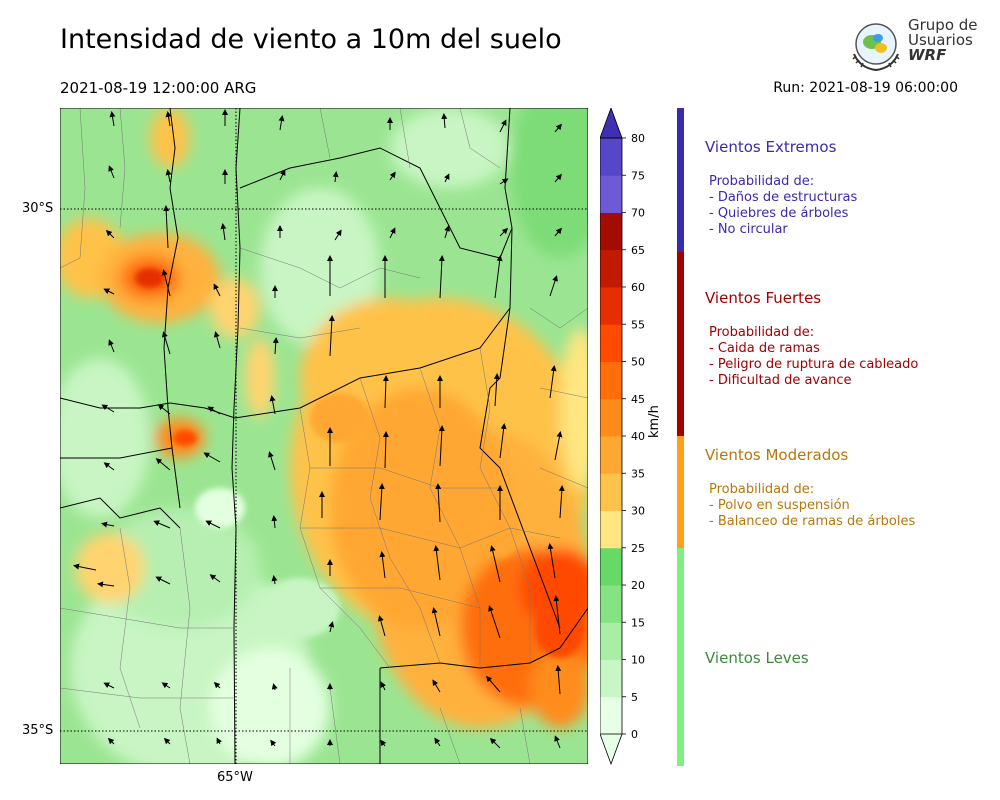 This screenshot has height=800, width=1000. Describe the element at coordinates (779, 213) in the screenshot. I see `category-line: - Quiebres de árboles` at that location.